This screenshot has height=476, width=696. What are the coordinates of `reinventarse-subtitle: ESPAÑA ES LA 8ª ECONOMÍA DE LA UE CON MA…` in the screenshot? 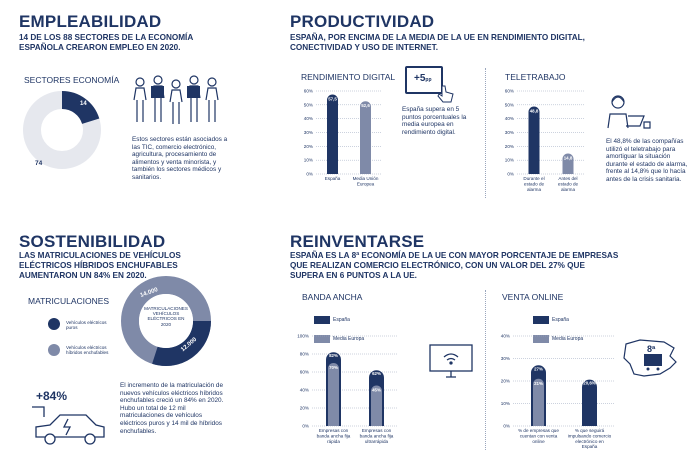 It's located at (454, 265).